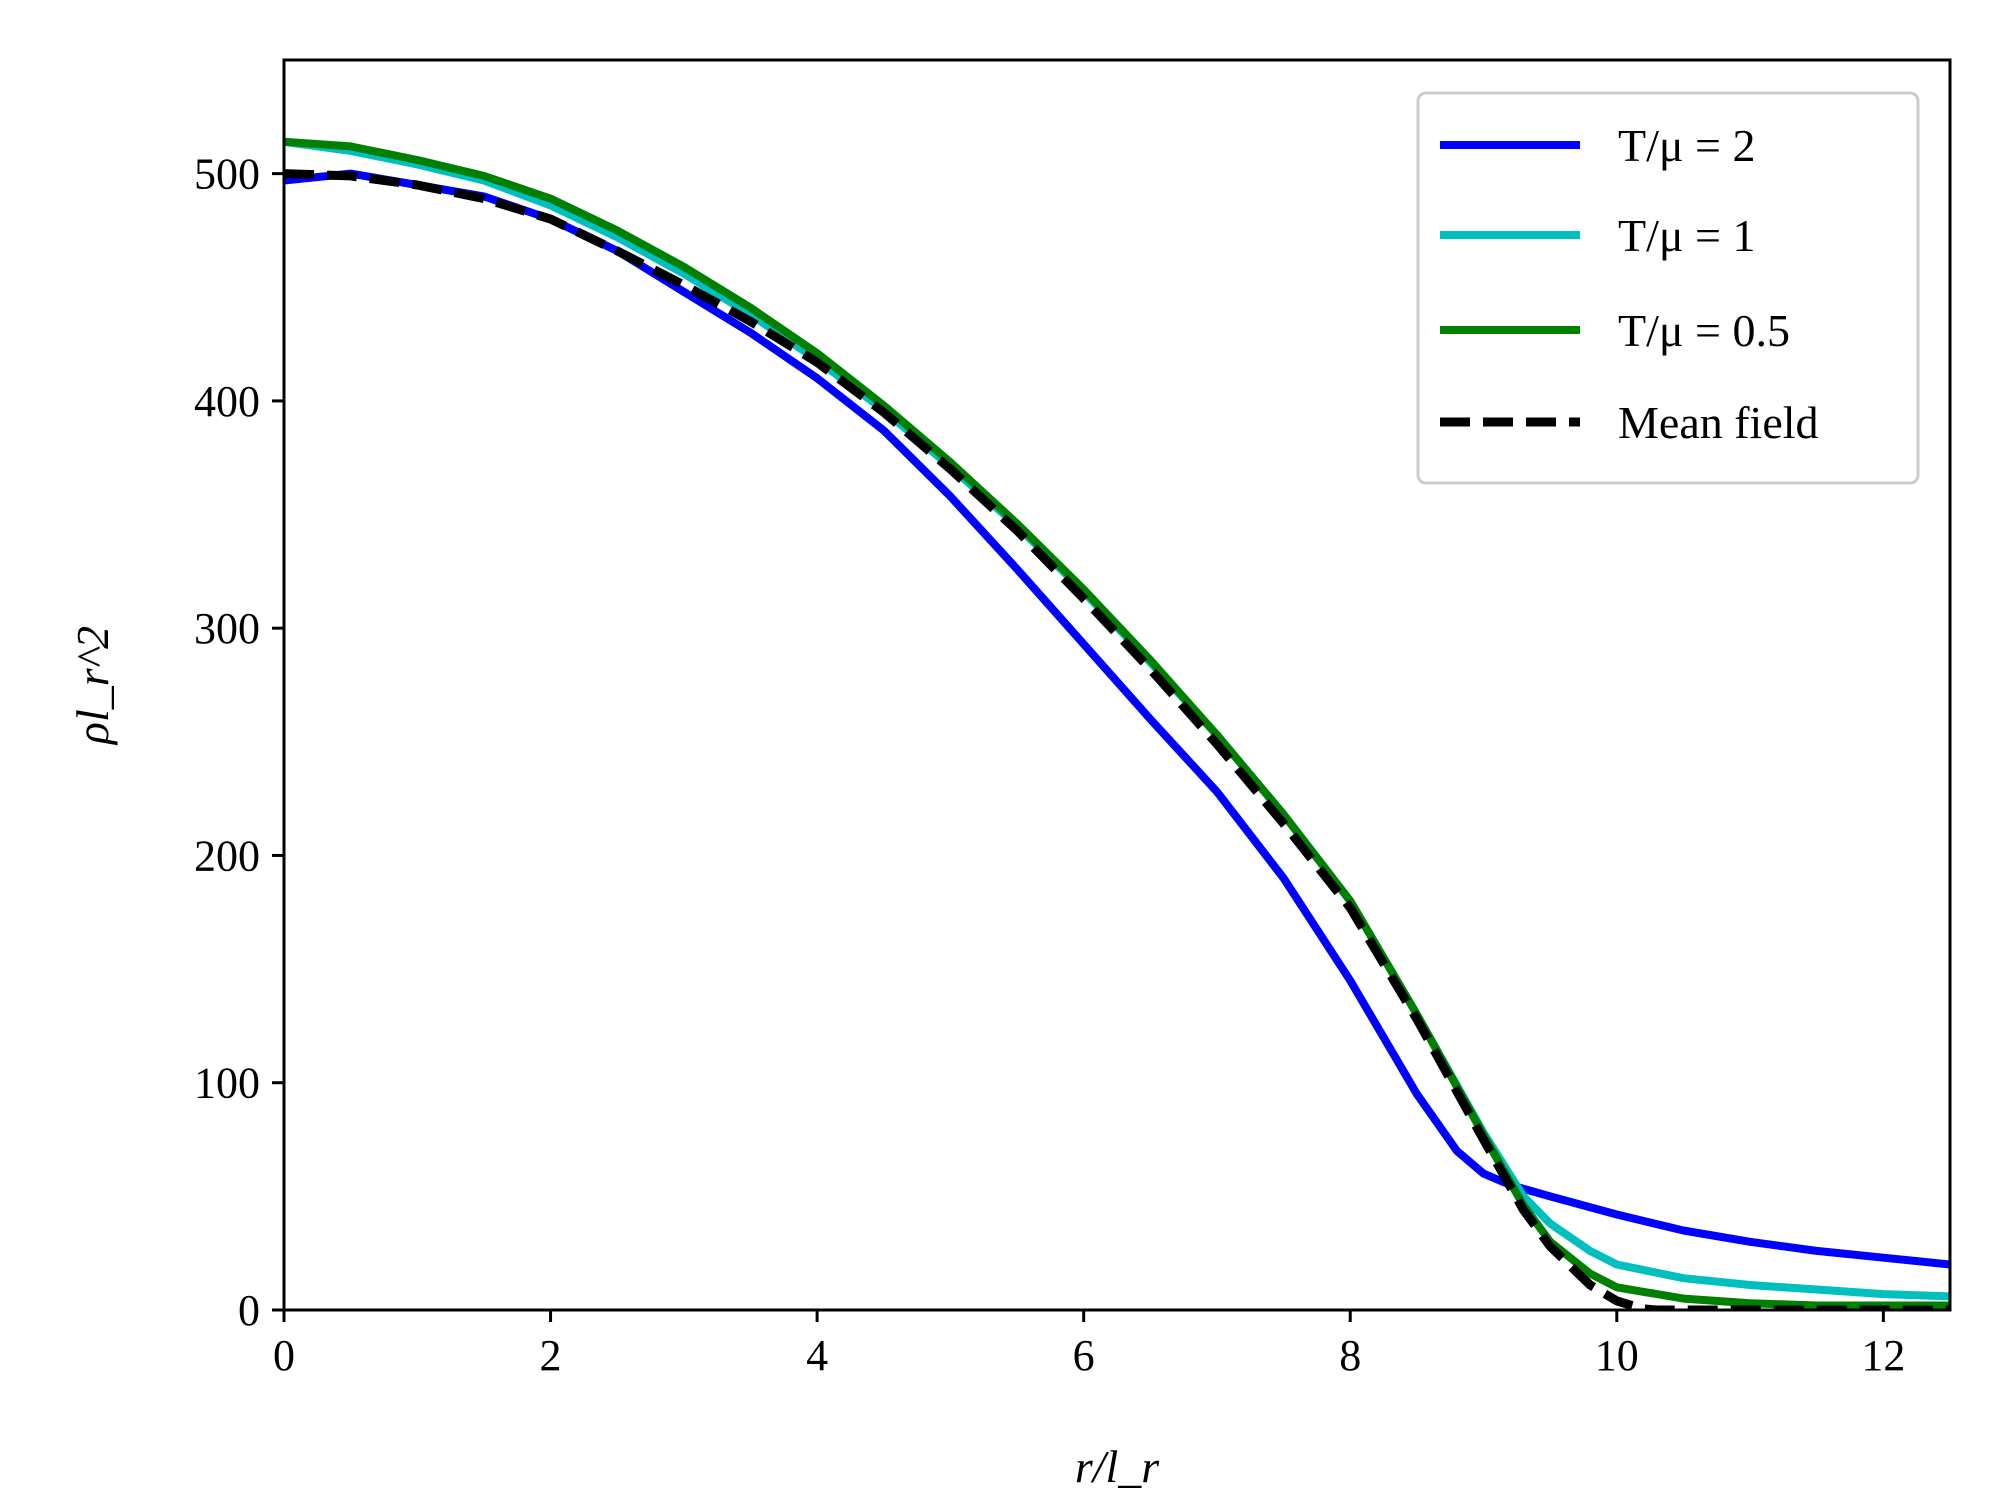 Image resolution: width=2000 pixels, height=1500 pixels. I want to click on legend-box, so click(1668, 288).